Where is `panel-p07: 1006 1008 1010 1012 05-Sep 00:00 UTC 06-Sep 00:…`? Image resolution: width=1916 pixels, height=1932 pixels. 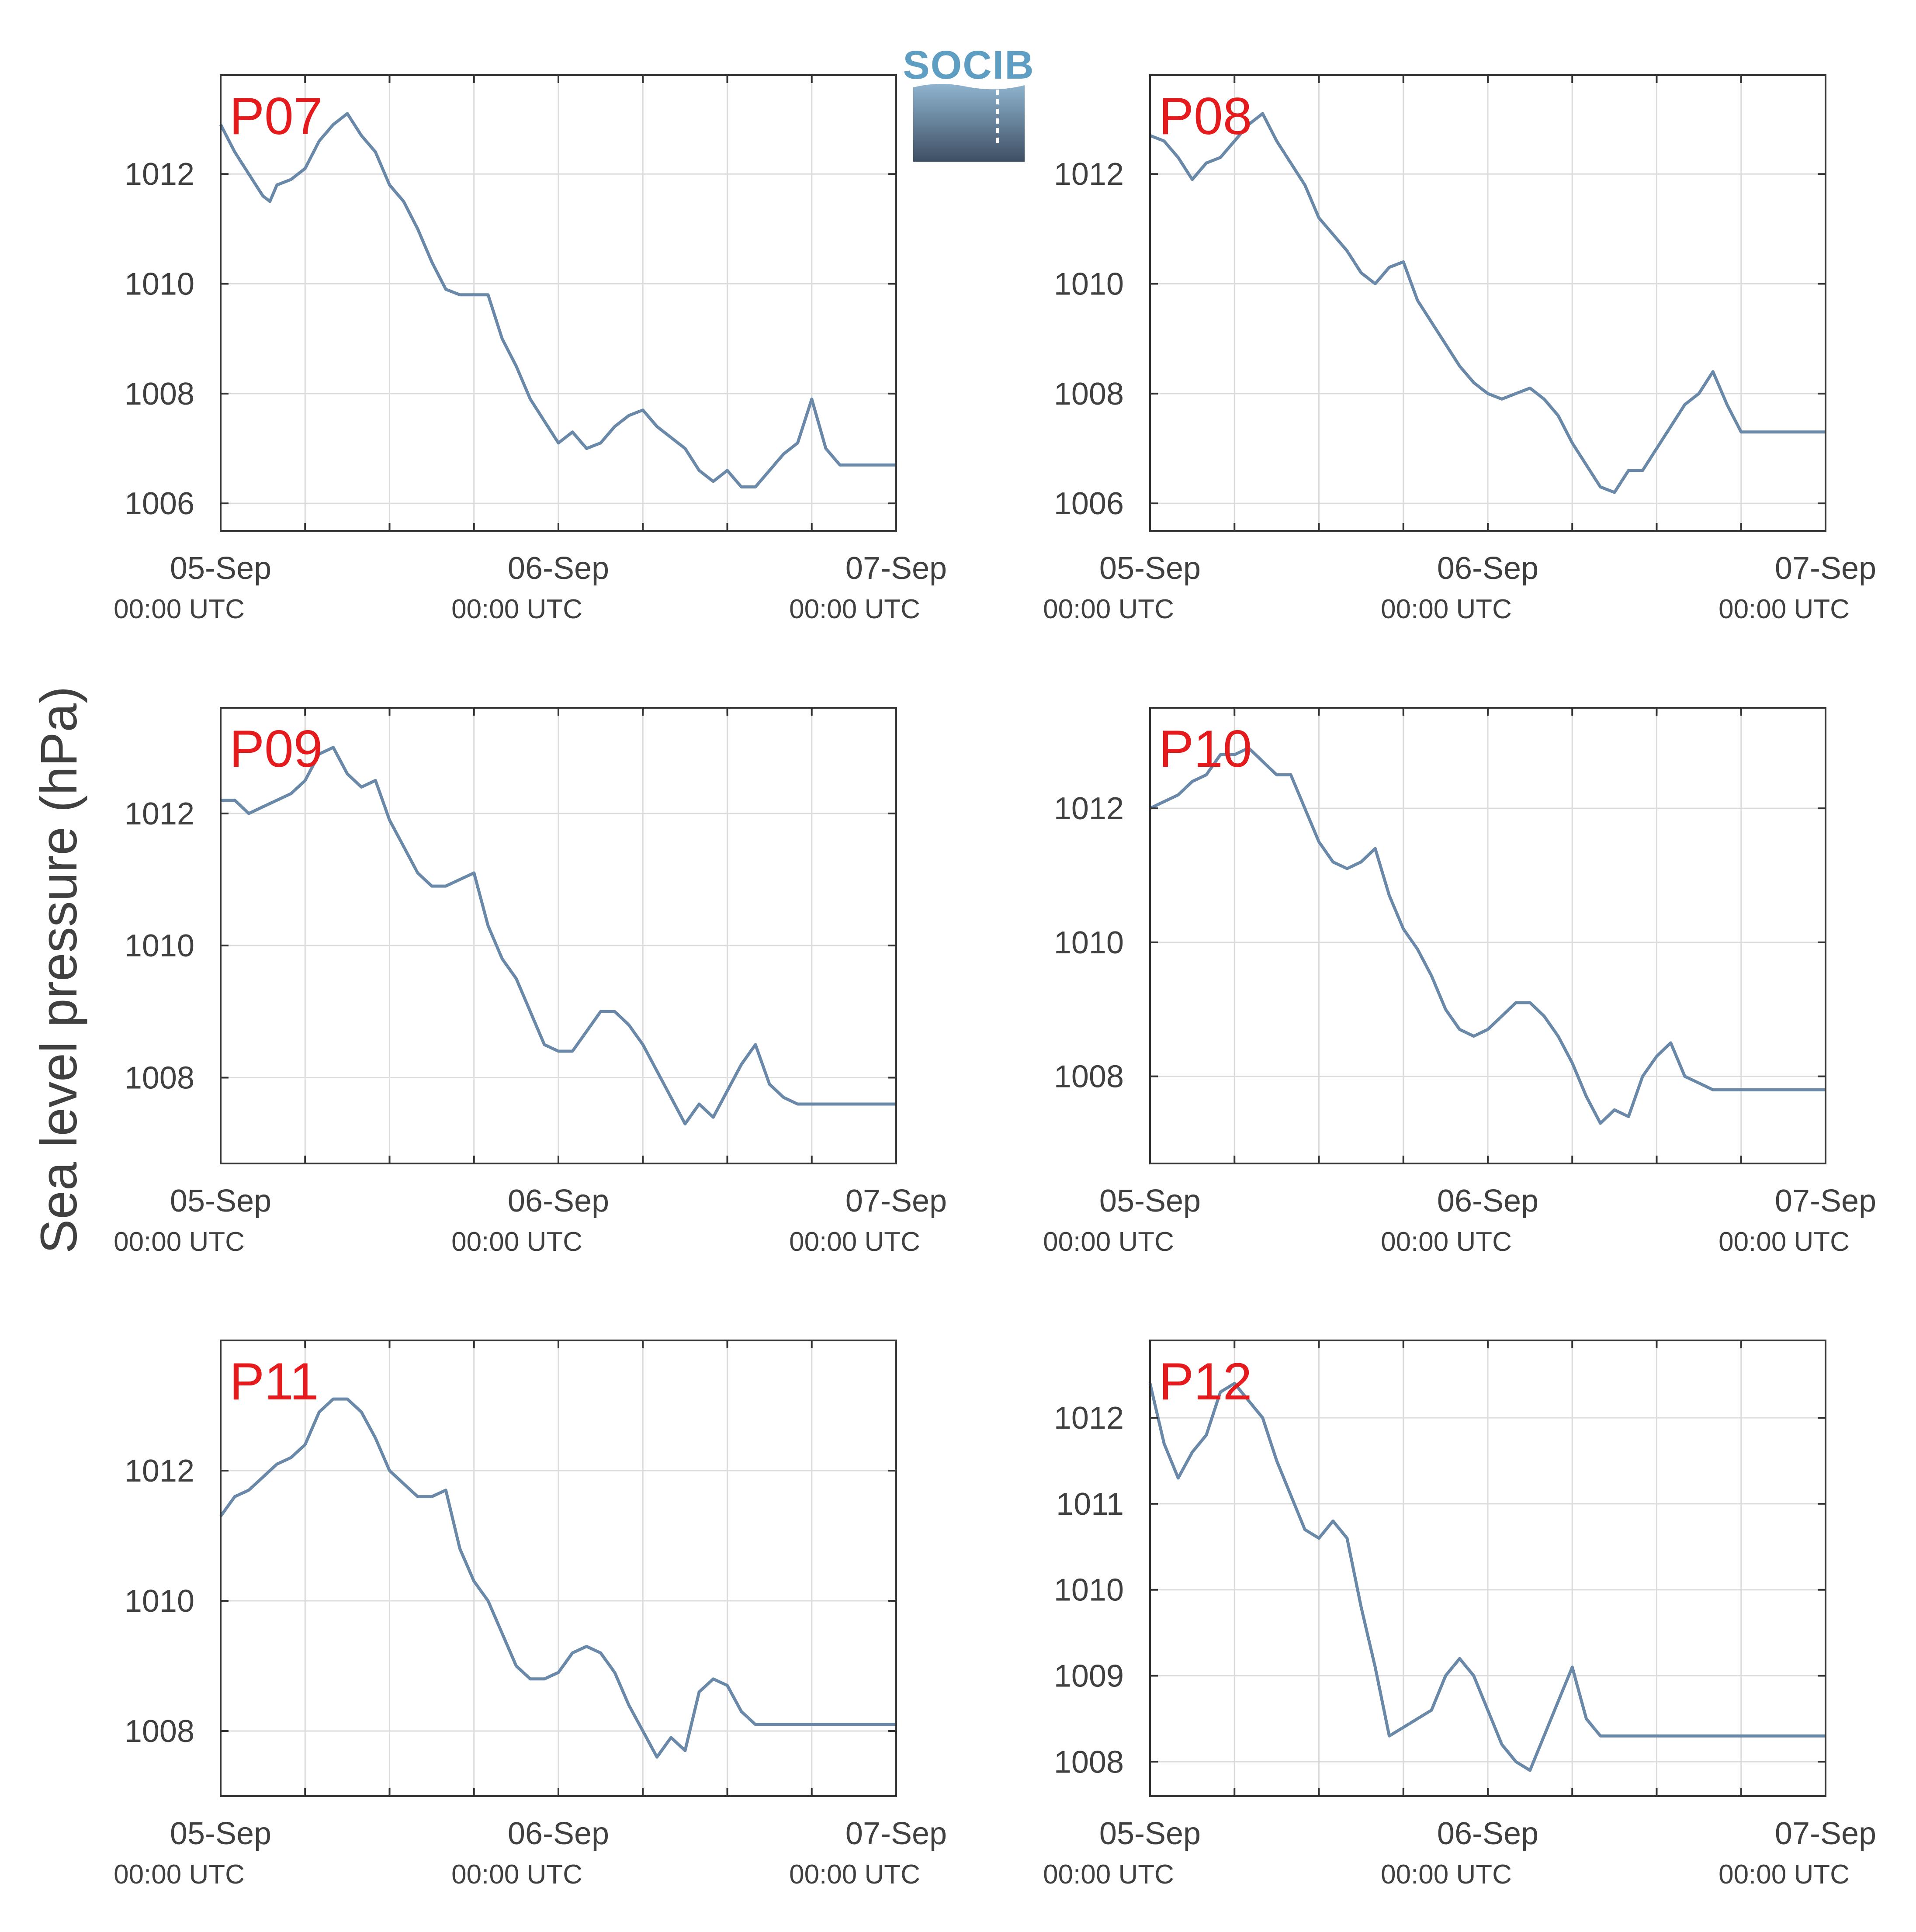
panel-p07: 1006 1008 1010 1012 05-Sep 00:00 UTC 06-Sep 00:… is located at coordinates (531, 349).